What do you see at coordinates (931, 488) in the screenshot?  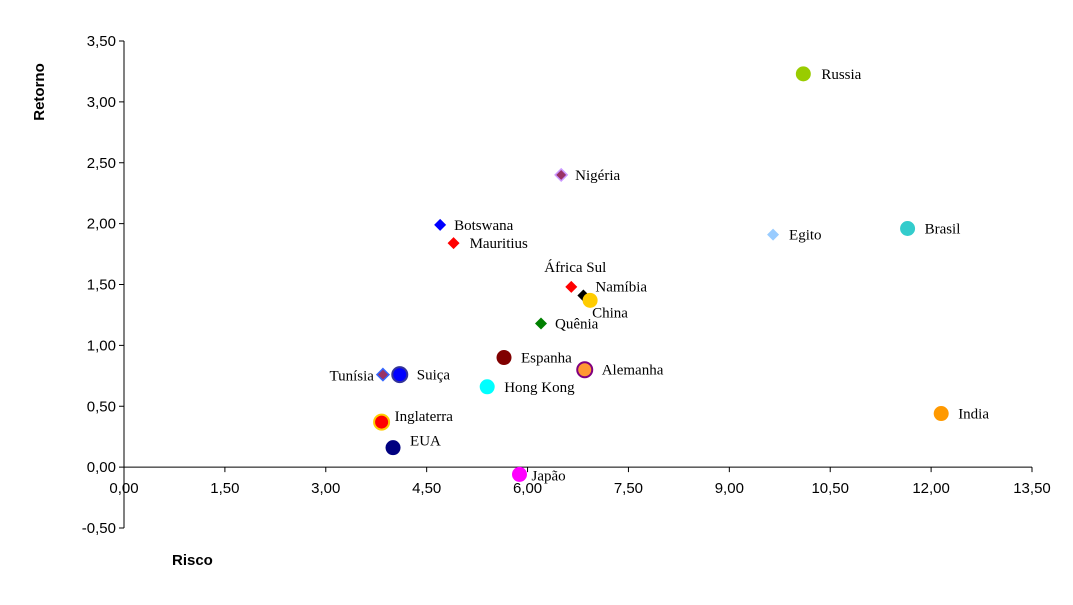 I see `x-tick-label: 12,00` at bounding box center [931, 488].